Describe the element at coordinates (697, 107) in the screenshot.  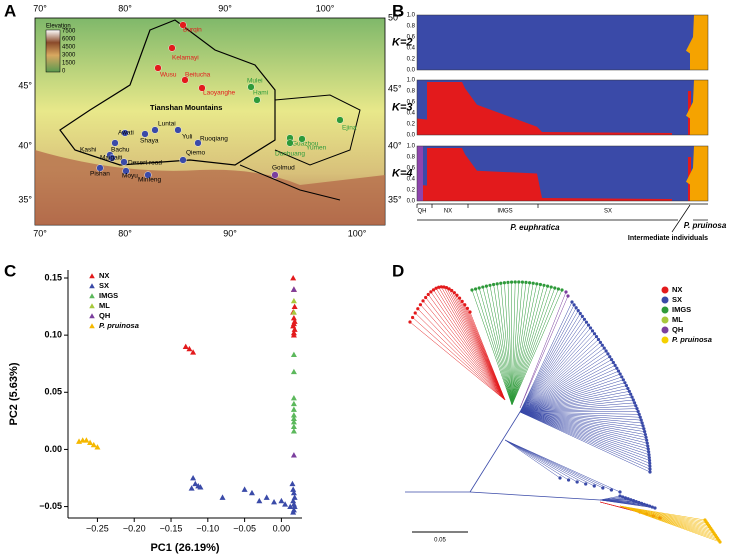
I see `cluster-pru` at that location.